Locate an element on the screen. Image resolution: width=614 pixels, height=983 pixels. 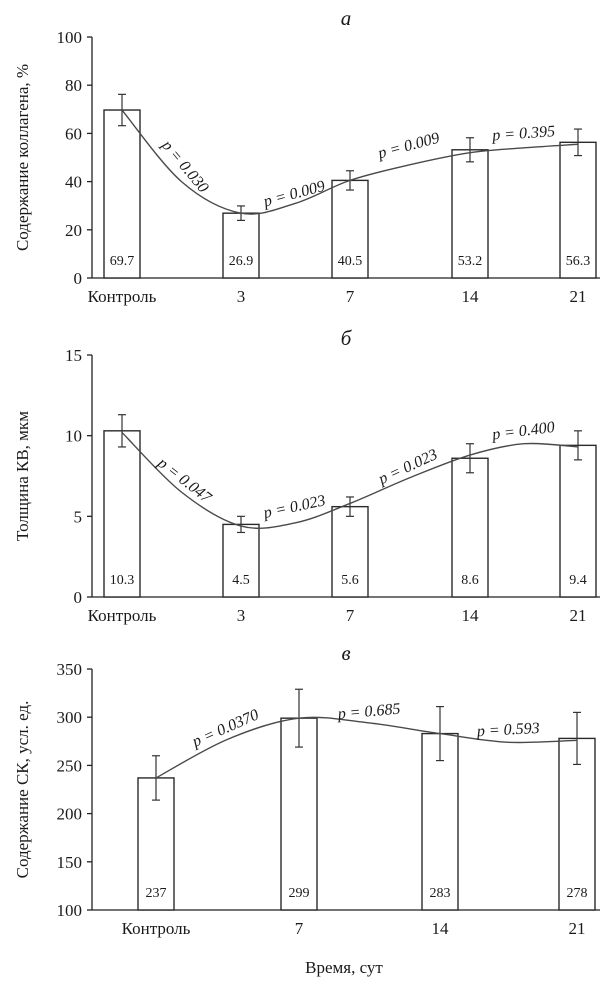
p-value-annotation: p = 0.0370 is located at coordinates (225, 728).